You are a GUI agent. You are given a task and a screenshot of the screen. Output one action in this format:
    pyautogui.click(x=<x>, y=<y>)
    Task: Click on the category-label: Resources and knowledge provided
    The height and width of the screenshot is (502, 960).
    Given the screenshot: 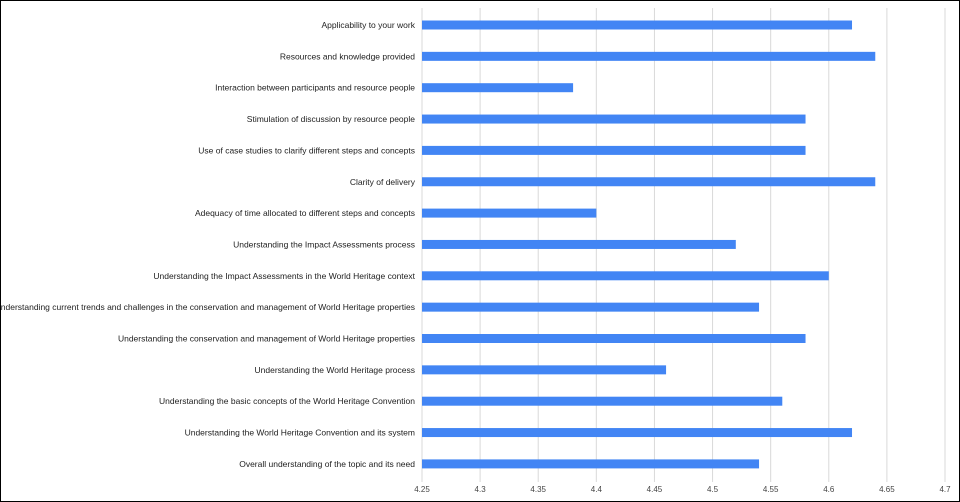 What is the action you would take?
    pyautogui.click(x=347, y=56)
    